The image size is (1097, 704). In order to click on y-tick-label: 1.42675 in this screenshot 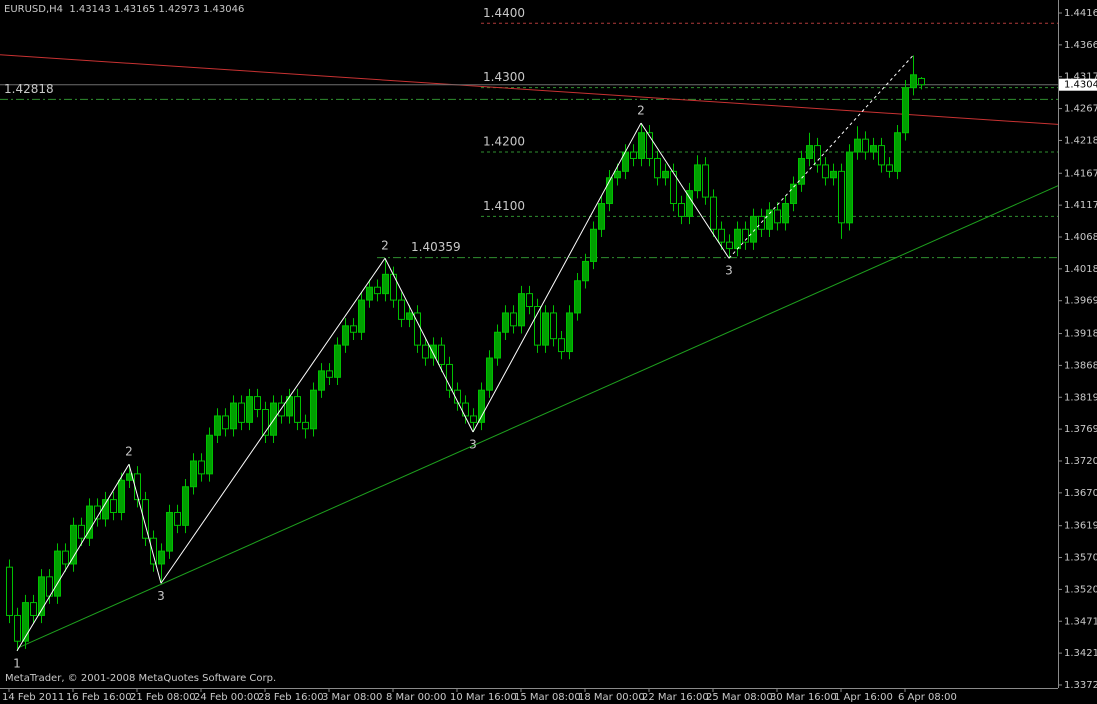, I will do `click(1080, 109)`.